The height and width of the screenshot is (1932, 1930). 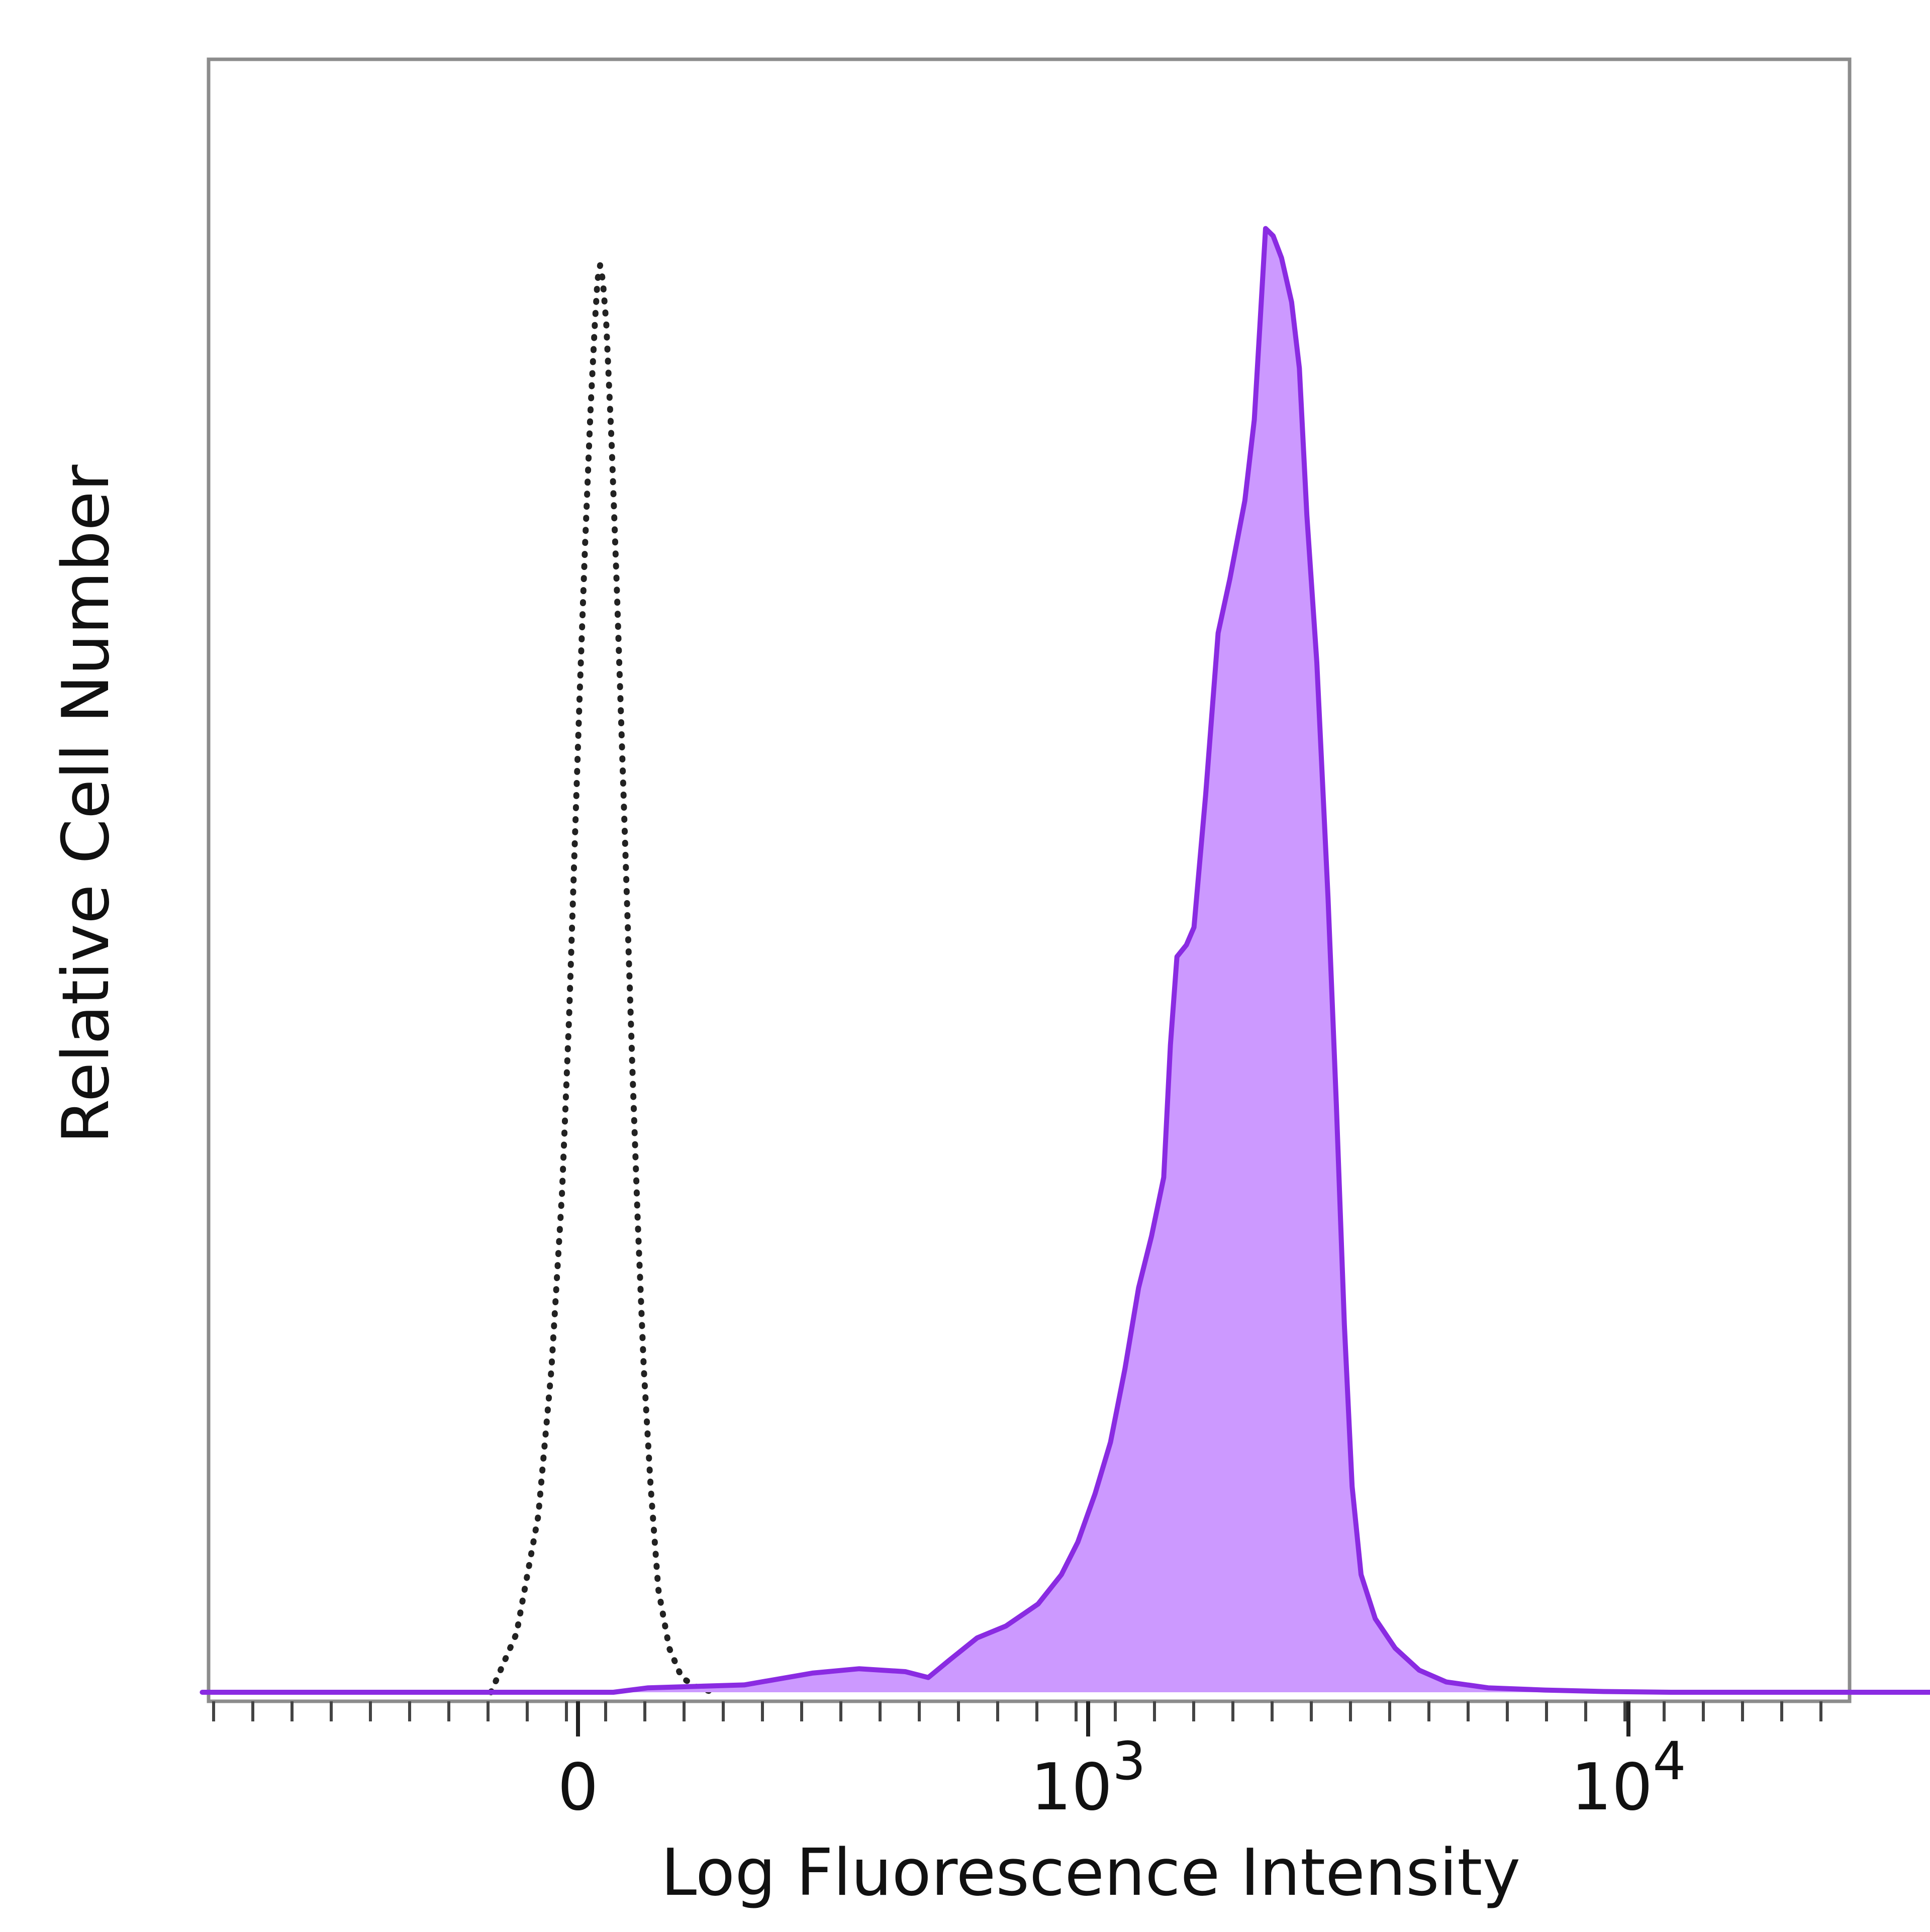 I want to click on y-axis-title: Relative Cell Number, so click(x=86, y=803).